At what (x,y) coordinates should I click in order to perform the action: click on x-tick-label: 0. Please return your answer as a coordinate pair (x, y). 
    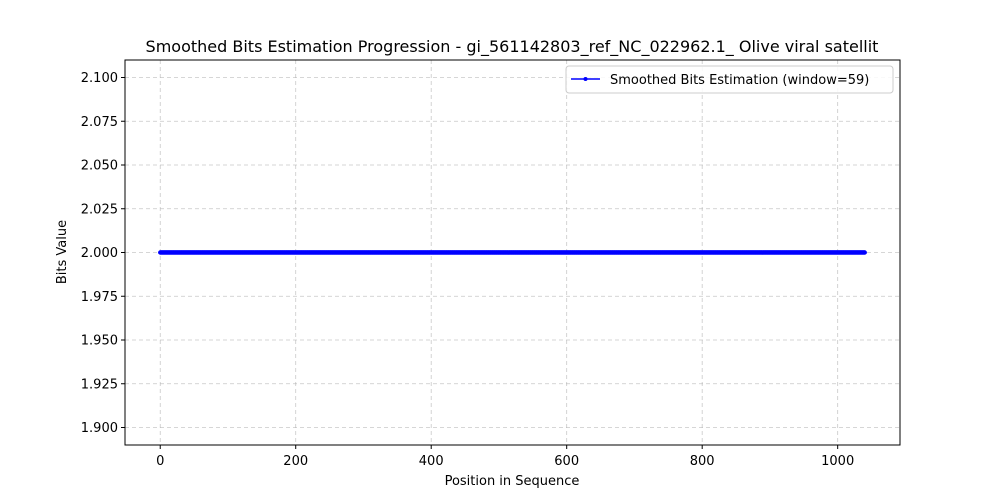
    Looking at the image, I should click on (160, 461).